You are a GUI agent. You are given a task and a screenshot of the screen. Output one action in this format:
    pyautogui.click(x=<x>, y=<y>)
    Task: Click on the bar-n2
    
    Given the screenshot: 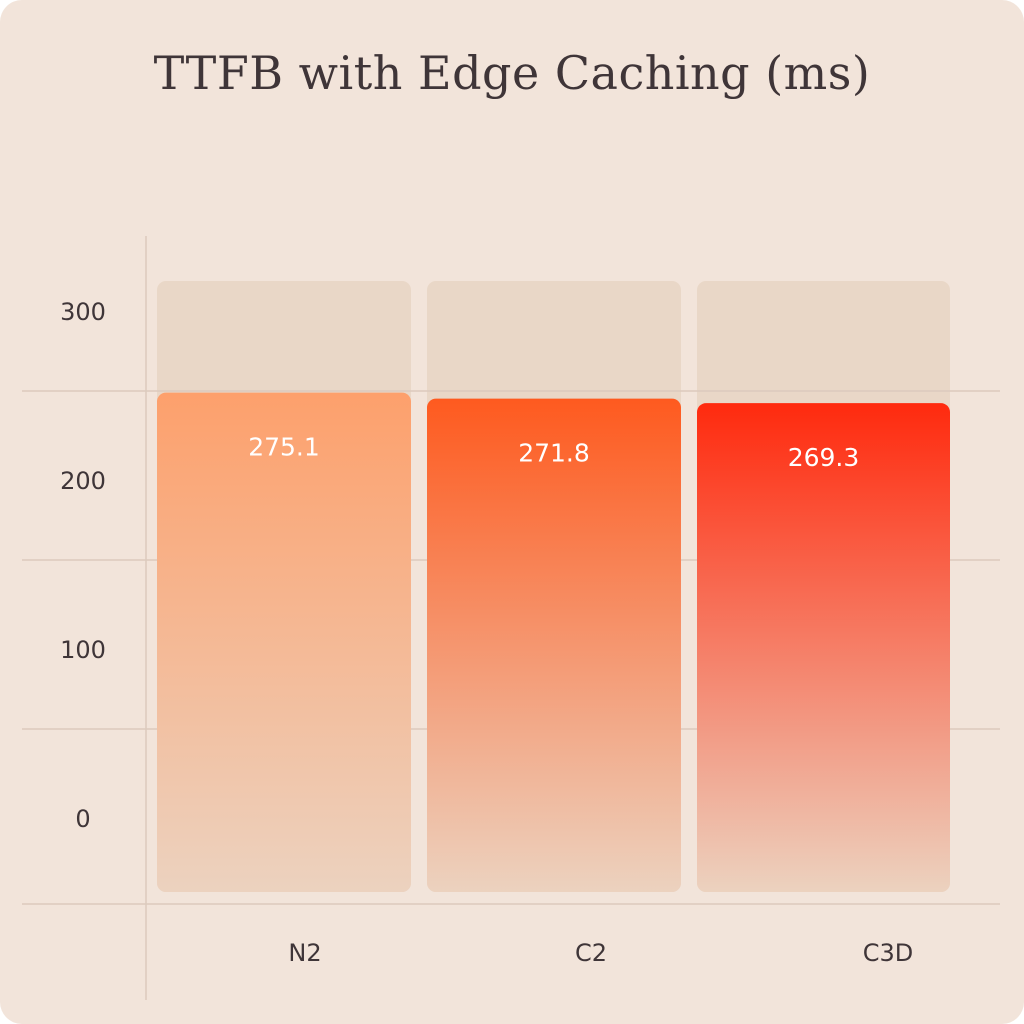 What is the action you would take?
    pyautogui.click(x=284, y=642)
    